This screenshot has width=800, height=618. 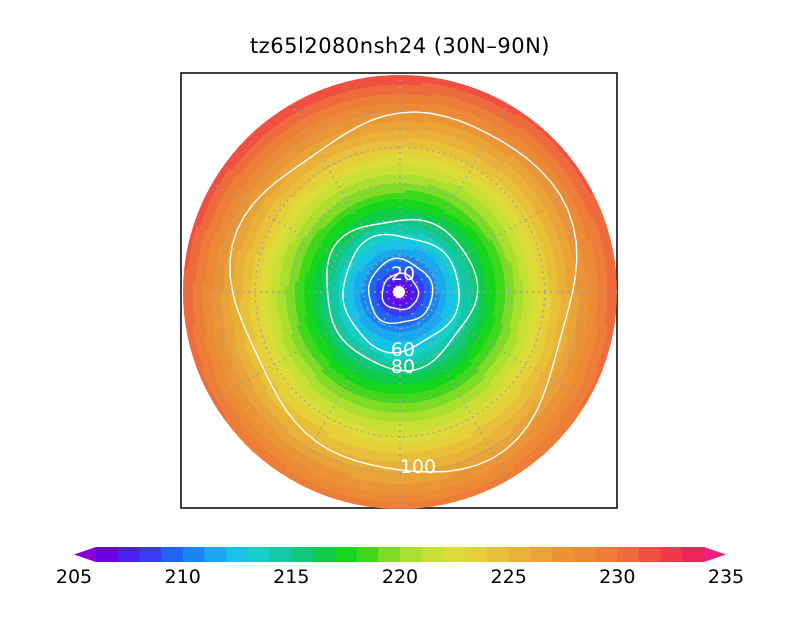 I want to click on contour-label-20: 20, so click(x=403, y=274).